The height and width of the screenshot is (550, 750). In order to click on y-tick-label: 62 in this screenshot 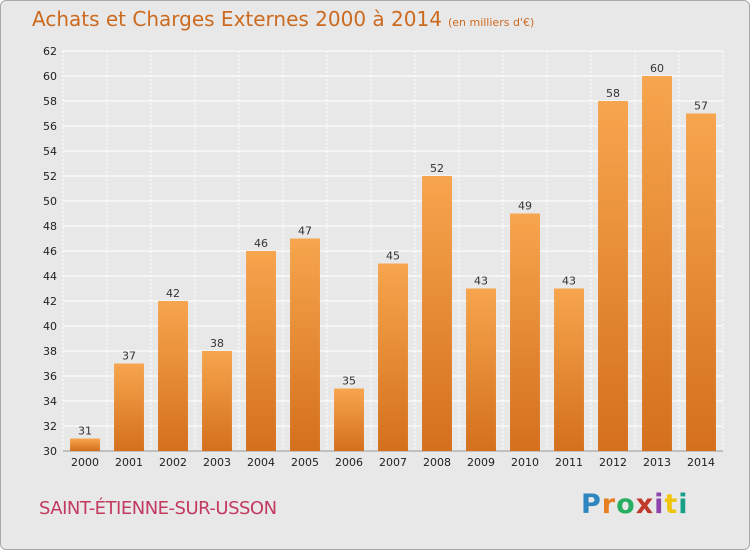, I will do `click(50, 51)`.